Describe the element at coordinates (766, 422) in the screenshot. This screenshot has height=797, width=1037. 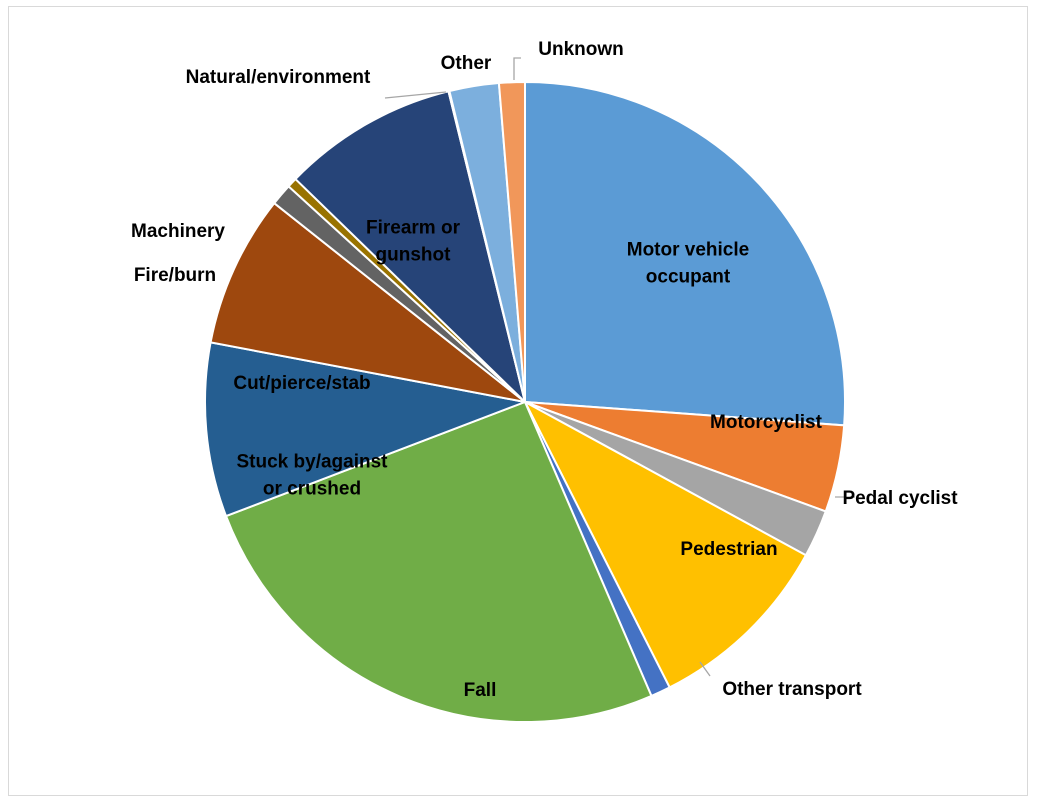
I see `slice-label: Motorcyclist` at that location.